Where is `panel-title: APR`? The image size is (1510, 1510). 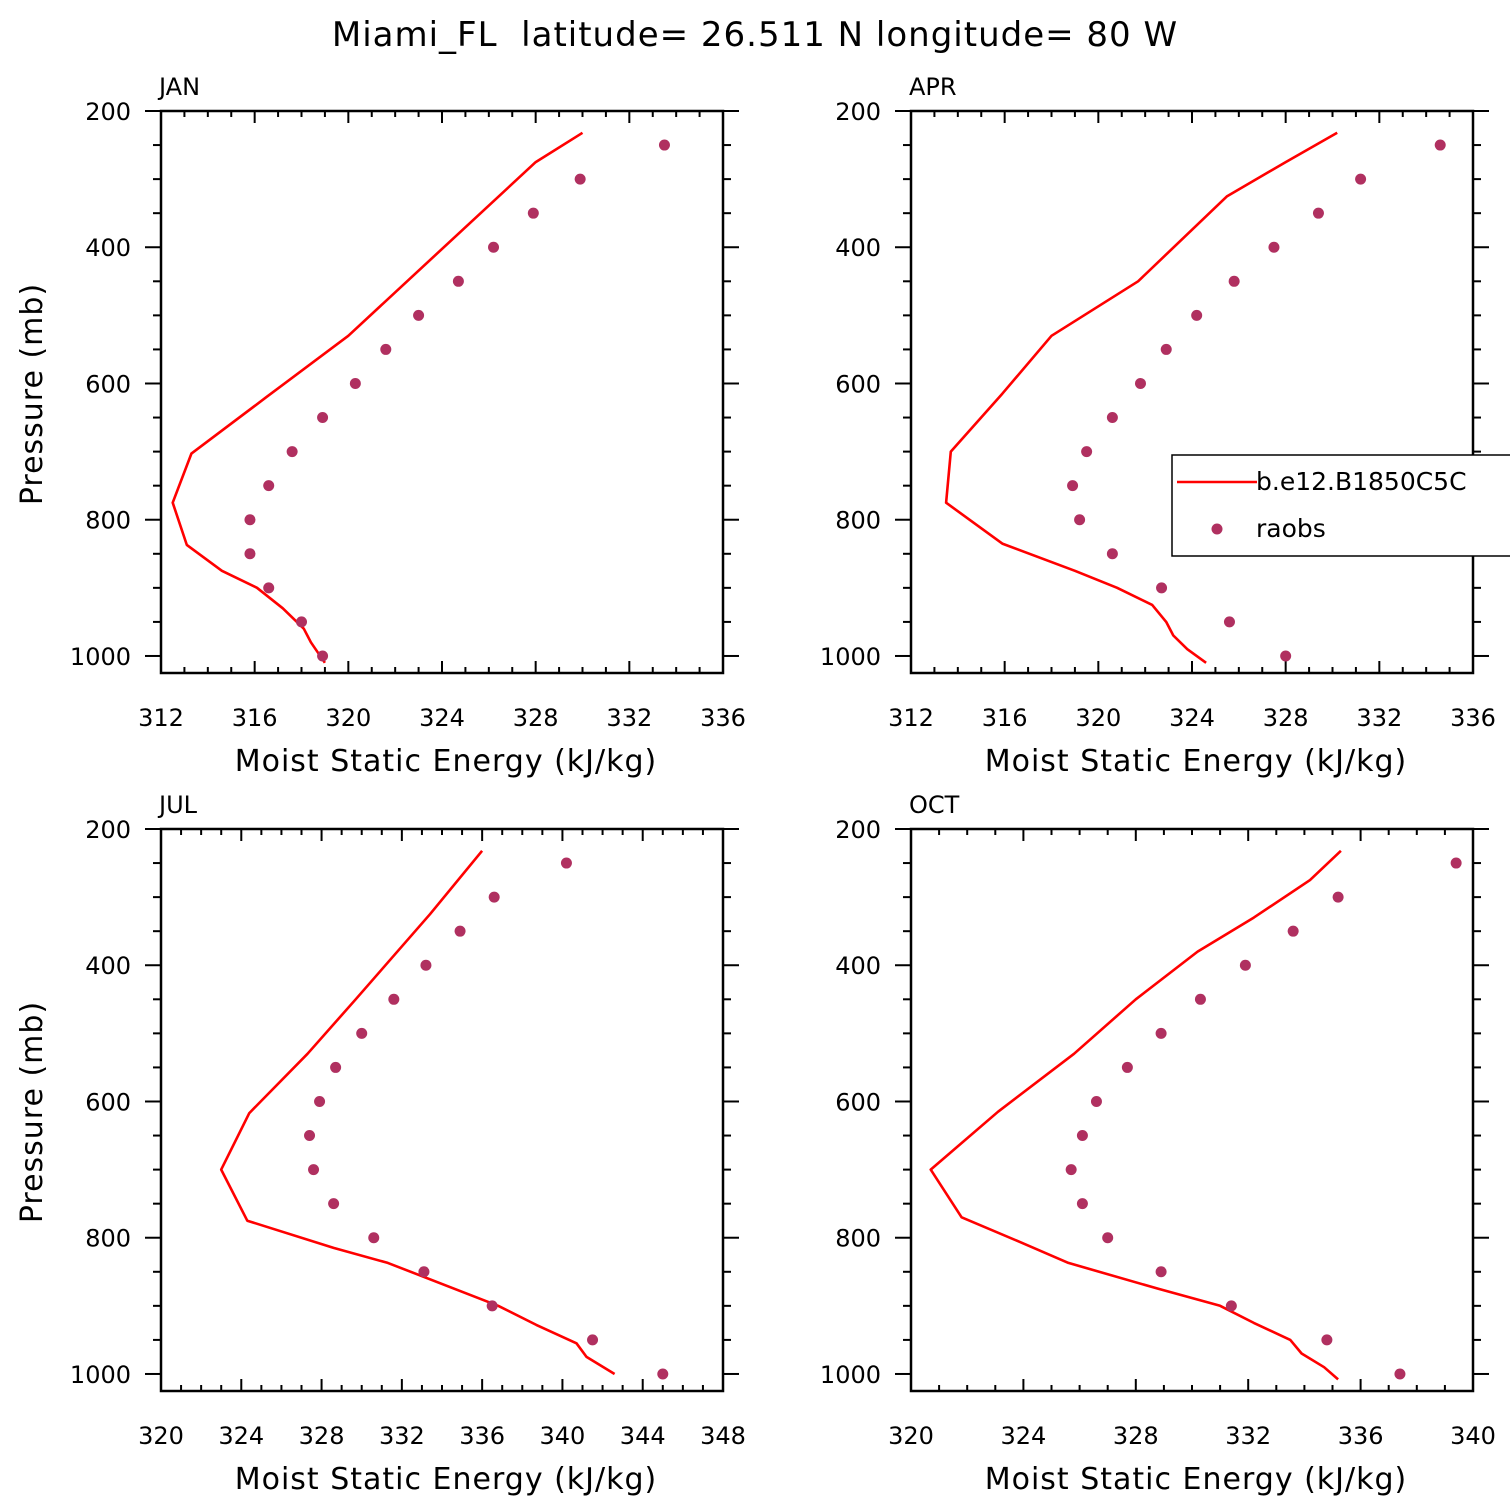 panel-title: APR is located at coordinates (933, 87).